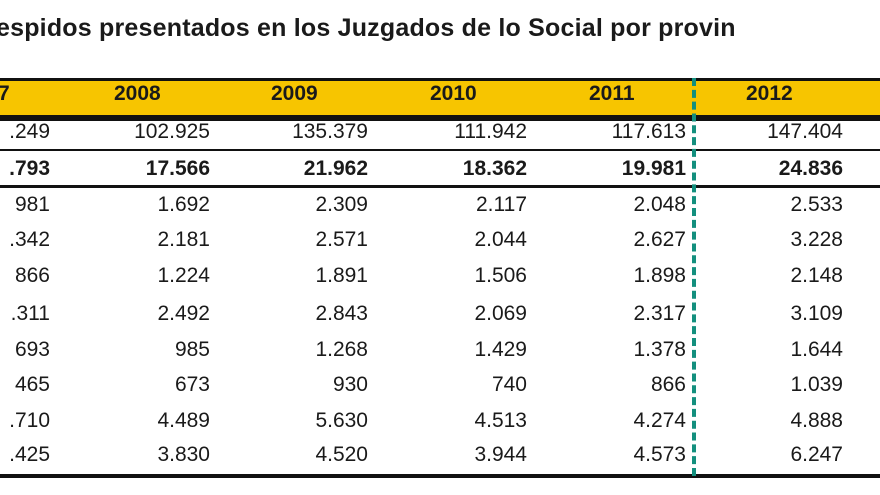 The width and height of the screenshot is (880, 495). What do you see at coordinates (648, 131) in the screenshot?
I see `table-cell: 117.613` at bounding box center [648, 131].